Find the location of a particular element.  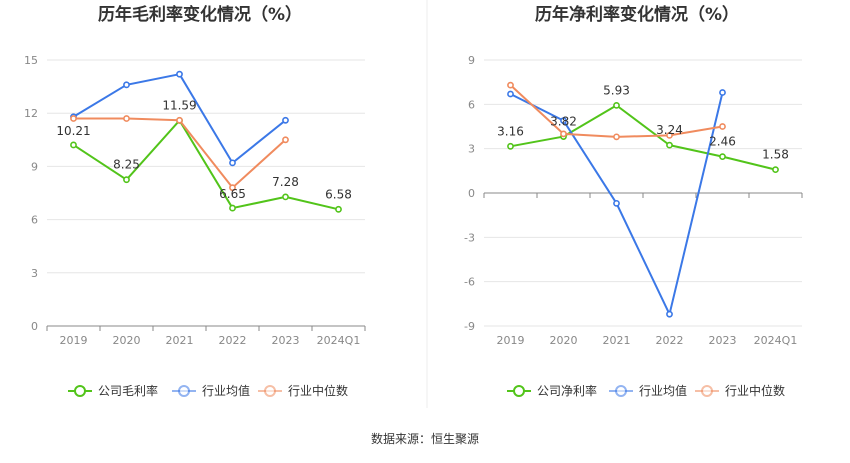

data-label: 3.16 is located at coordinates (510, 131).